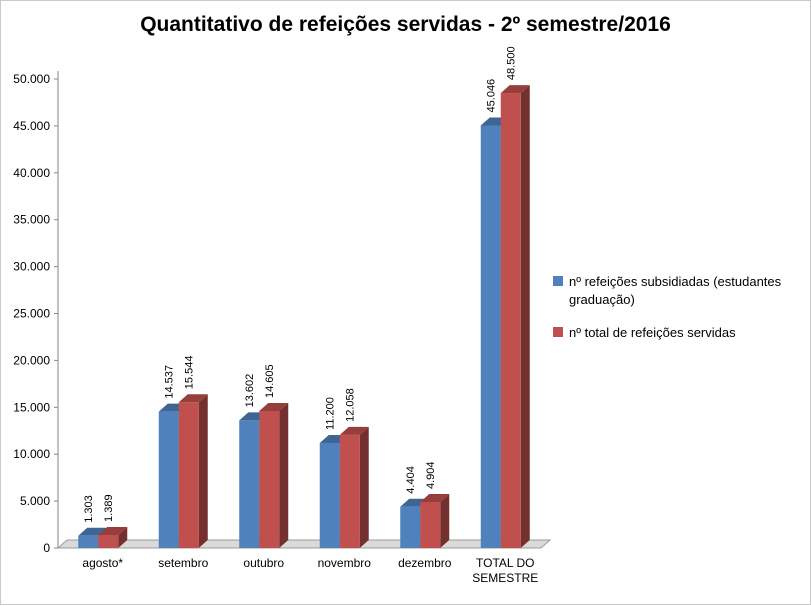 This screenshot has width=811, height=605. Describe the element at coordinates (351, 405) in the screenshot. I see `bar-value-label: 12.058` at that location.